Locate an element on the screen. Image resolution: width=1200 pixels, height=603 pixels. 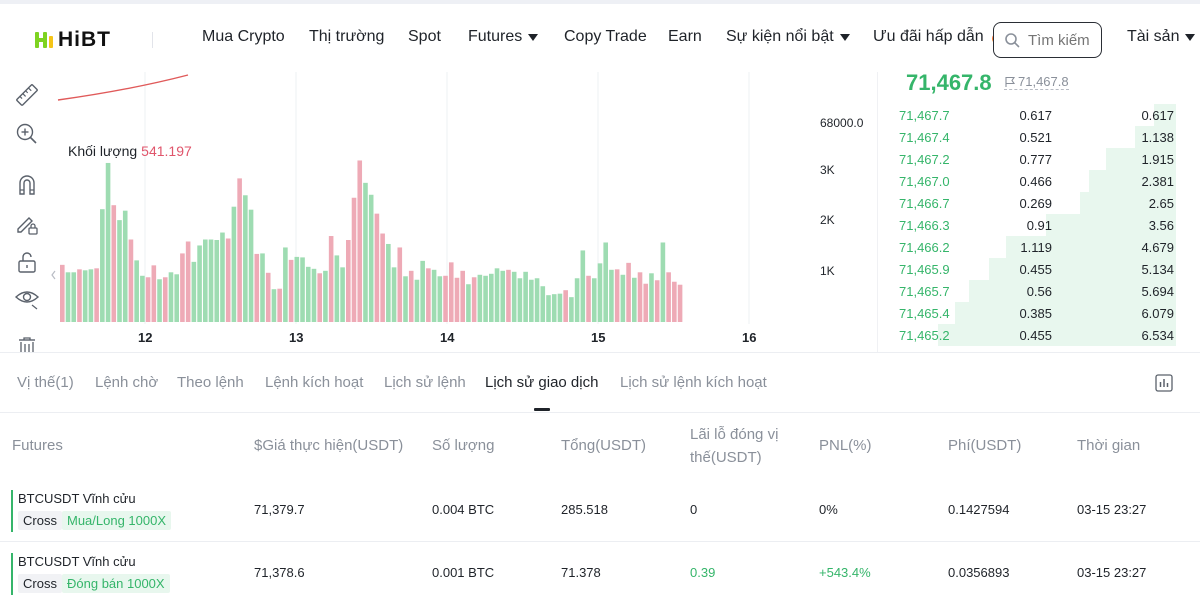
orderbook-row: 71,465.2 0.455 6.534 is located at coordinates (1028, 335).